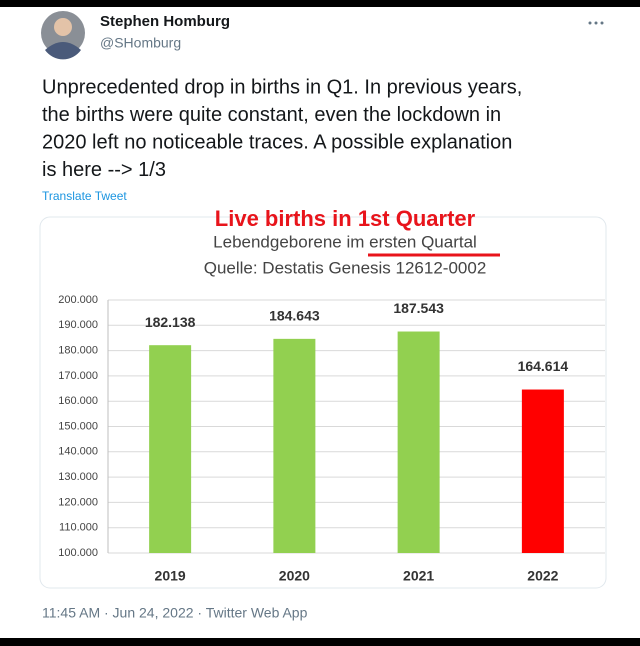 This screenshot has height=646, width=640. Describe the element at coordinates (170, 322) in the screenshot. I see `data-label: 182.138` at that location.